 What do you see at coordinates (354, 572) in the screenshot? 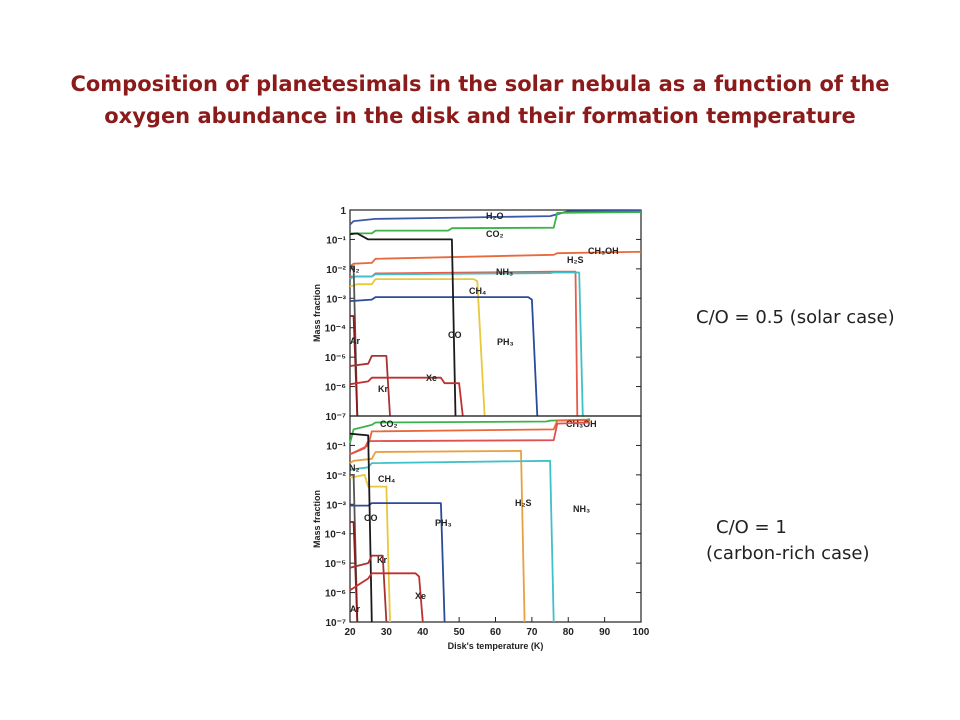
I see `bottom-series-ar` at bounding box center [354, 572].